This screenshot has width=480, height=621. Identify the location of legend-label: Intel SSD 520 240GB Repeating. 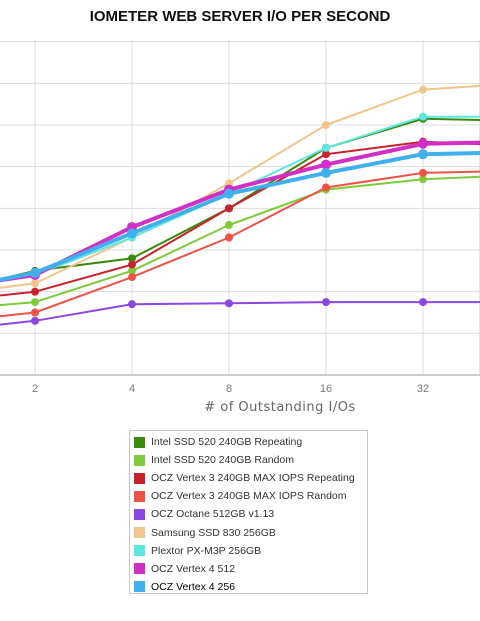
(227, 442).